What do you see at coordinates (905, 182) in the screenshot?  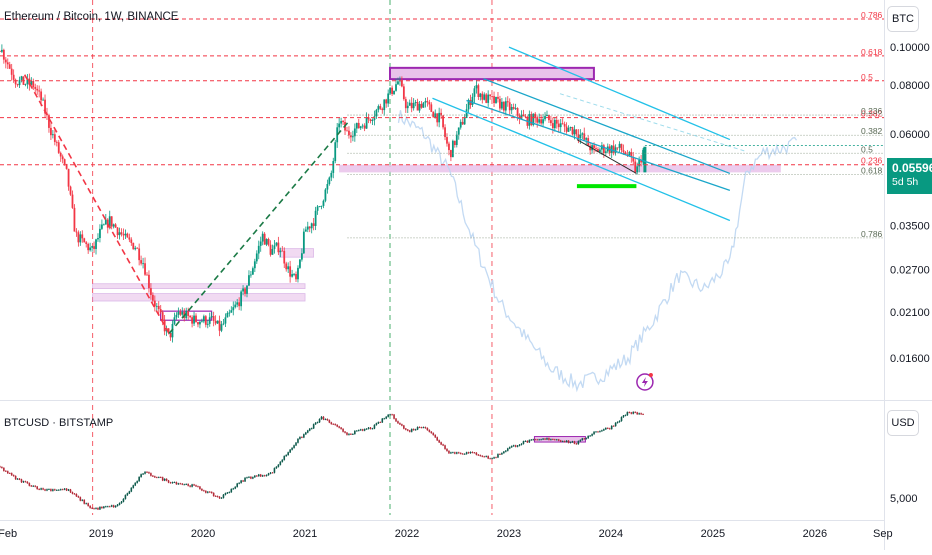 I see `bar-countdown: 5d 5h` at bounding box center [905, 182].